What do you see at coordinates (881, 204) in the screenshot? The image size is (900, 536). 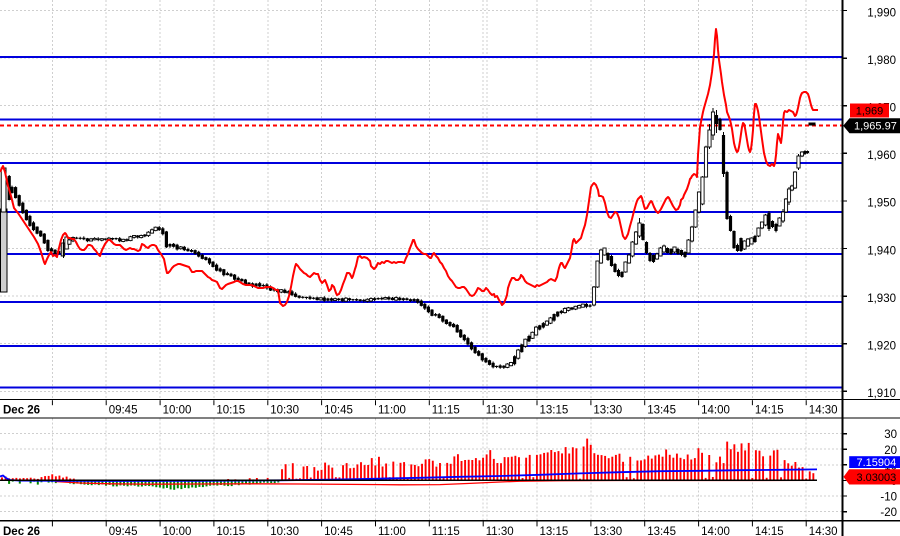 I see `svg-text: 1,950` at bounding box center [881, 204].